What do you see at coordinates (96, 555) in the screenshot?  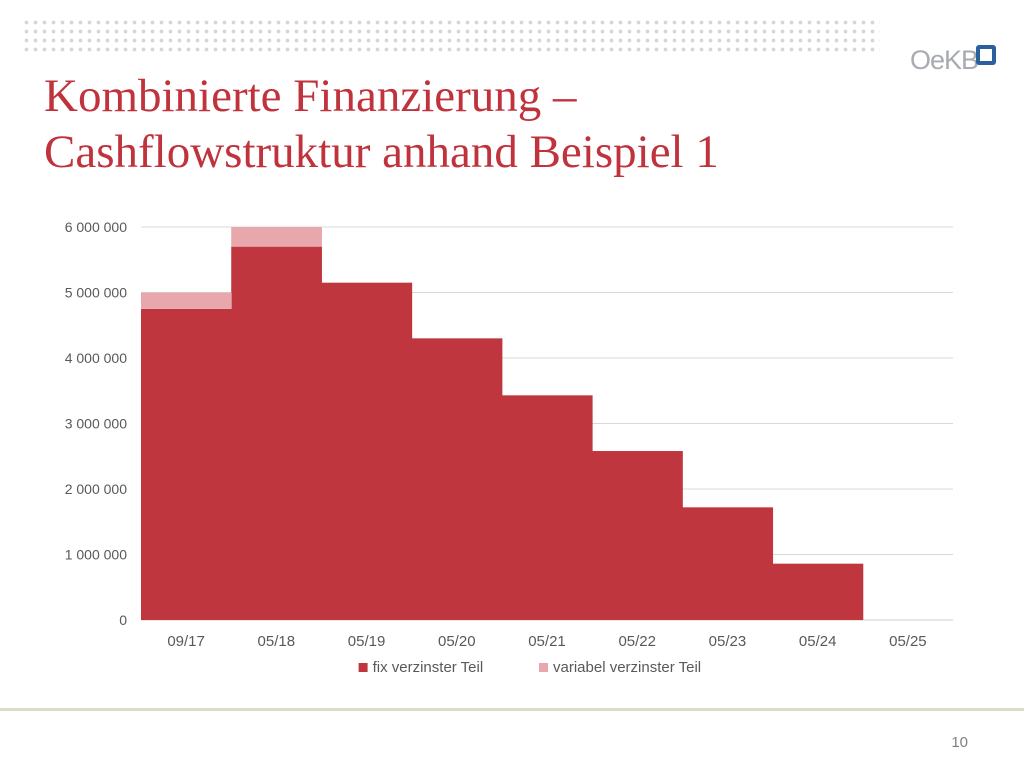 I see `y-tick-label: 1 000 000` at bounding box center [96, 555].